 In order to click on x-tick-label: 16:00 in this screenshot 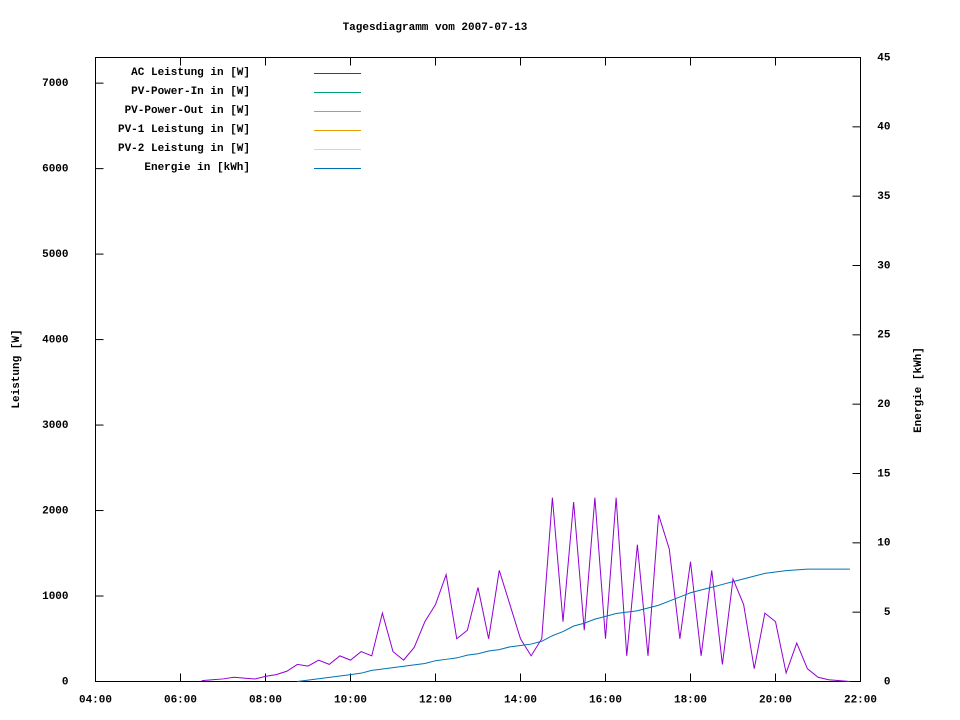, I will do `click(605, 700)`.